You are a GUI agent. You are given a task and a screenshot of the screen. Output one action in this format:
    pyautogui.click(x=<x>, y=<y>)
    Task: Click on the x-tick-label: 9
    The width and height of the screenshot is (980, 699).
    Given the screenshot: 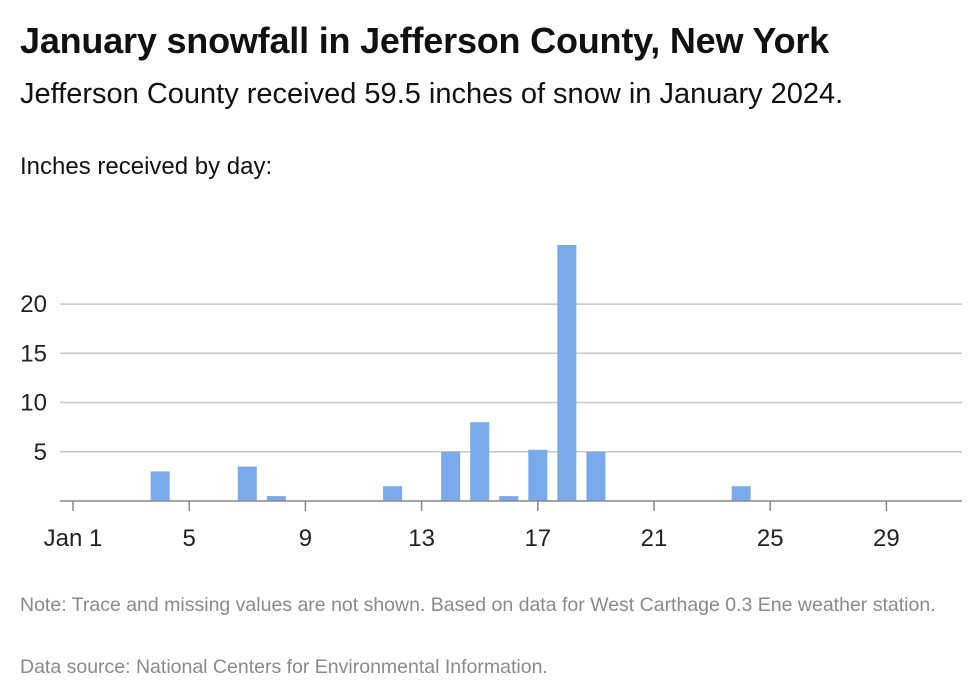 What is the action you would take?
    pyautogui.click(x=305, y=538)
    